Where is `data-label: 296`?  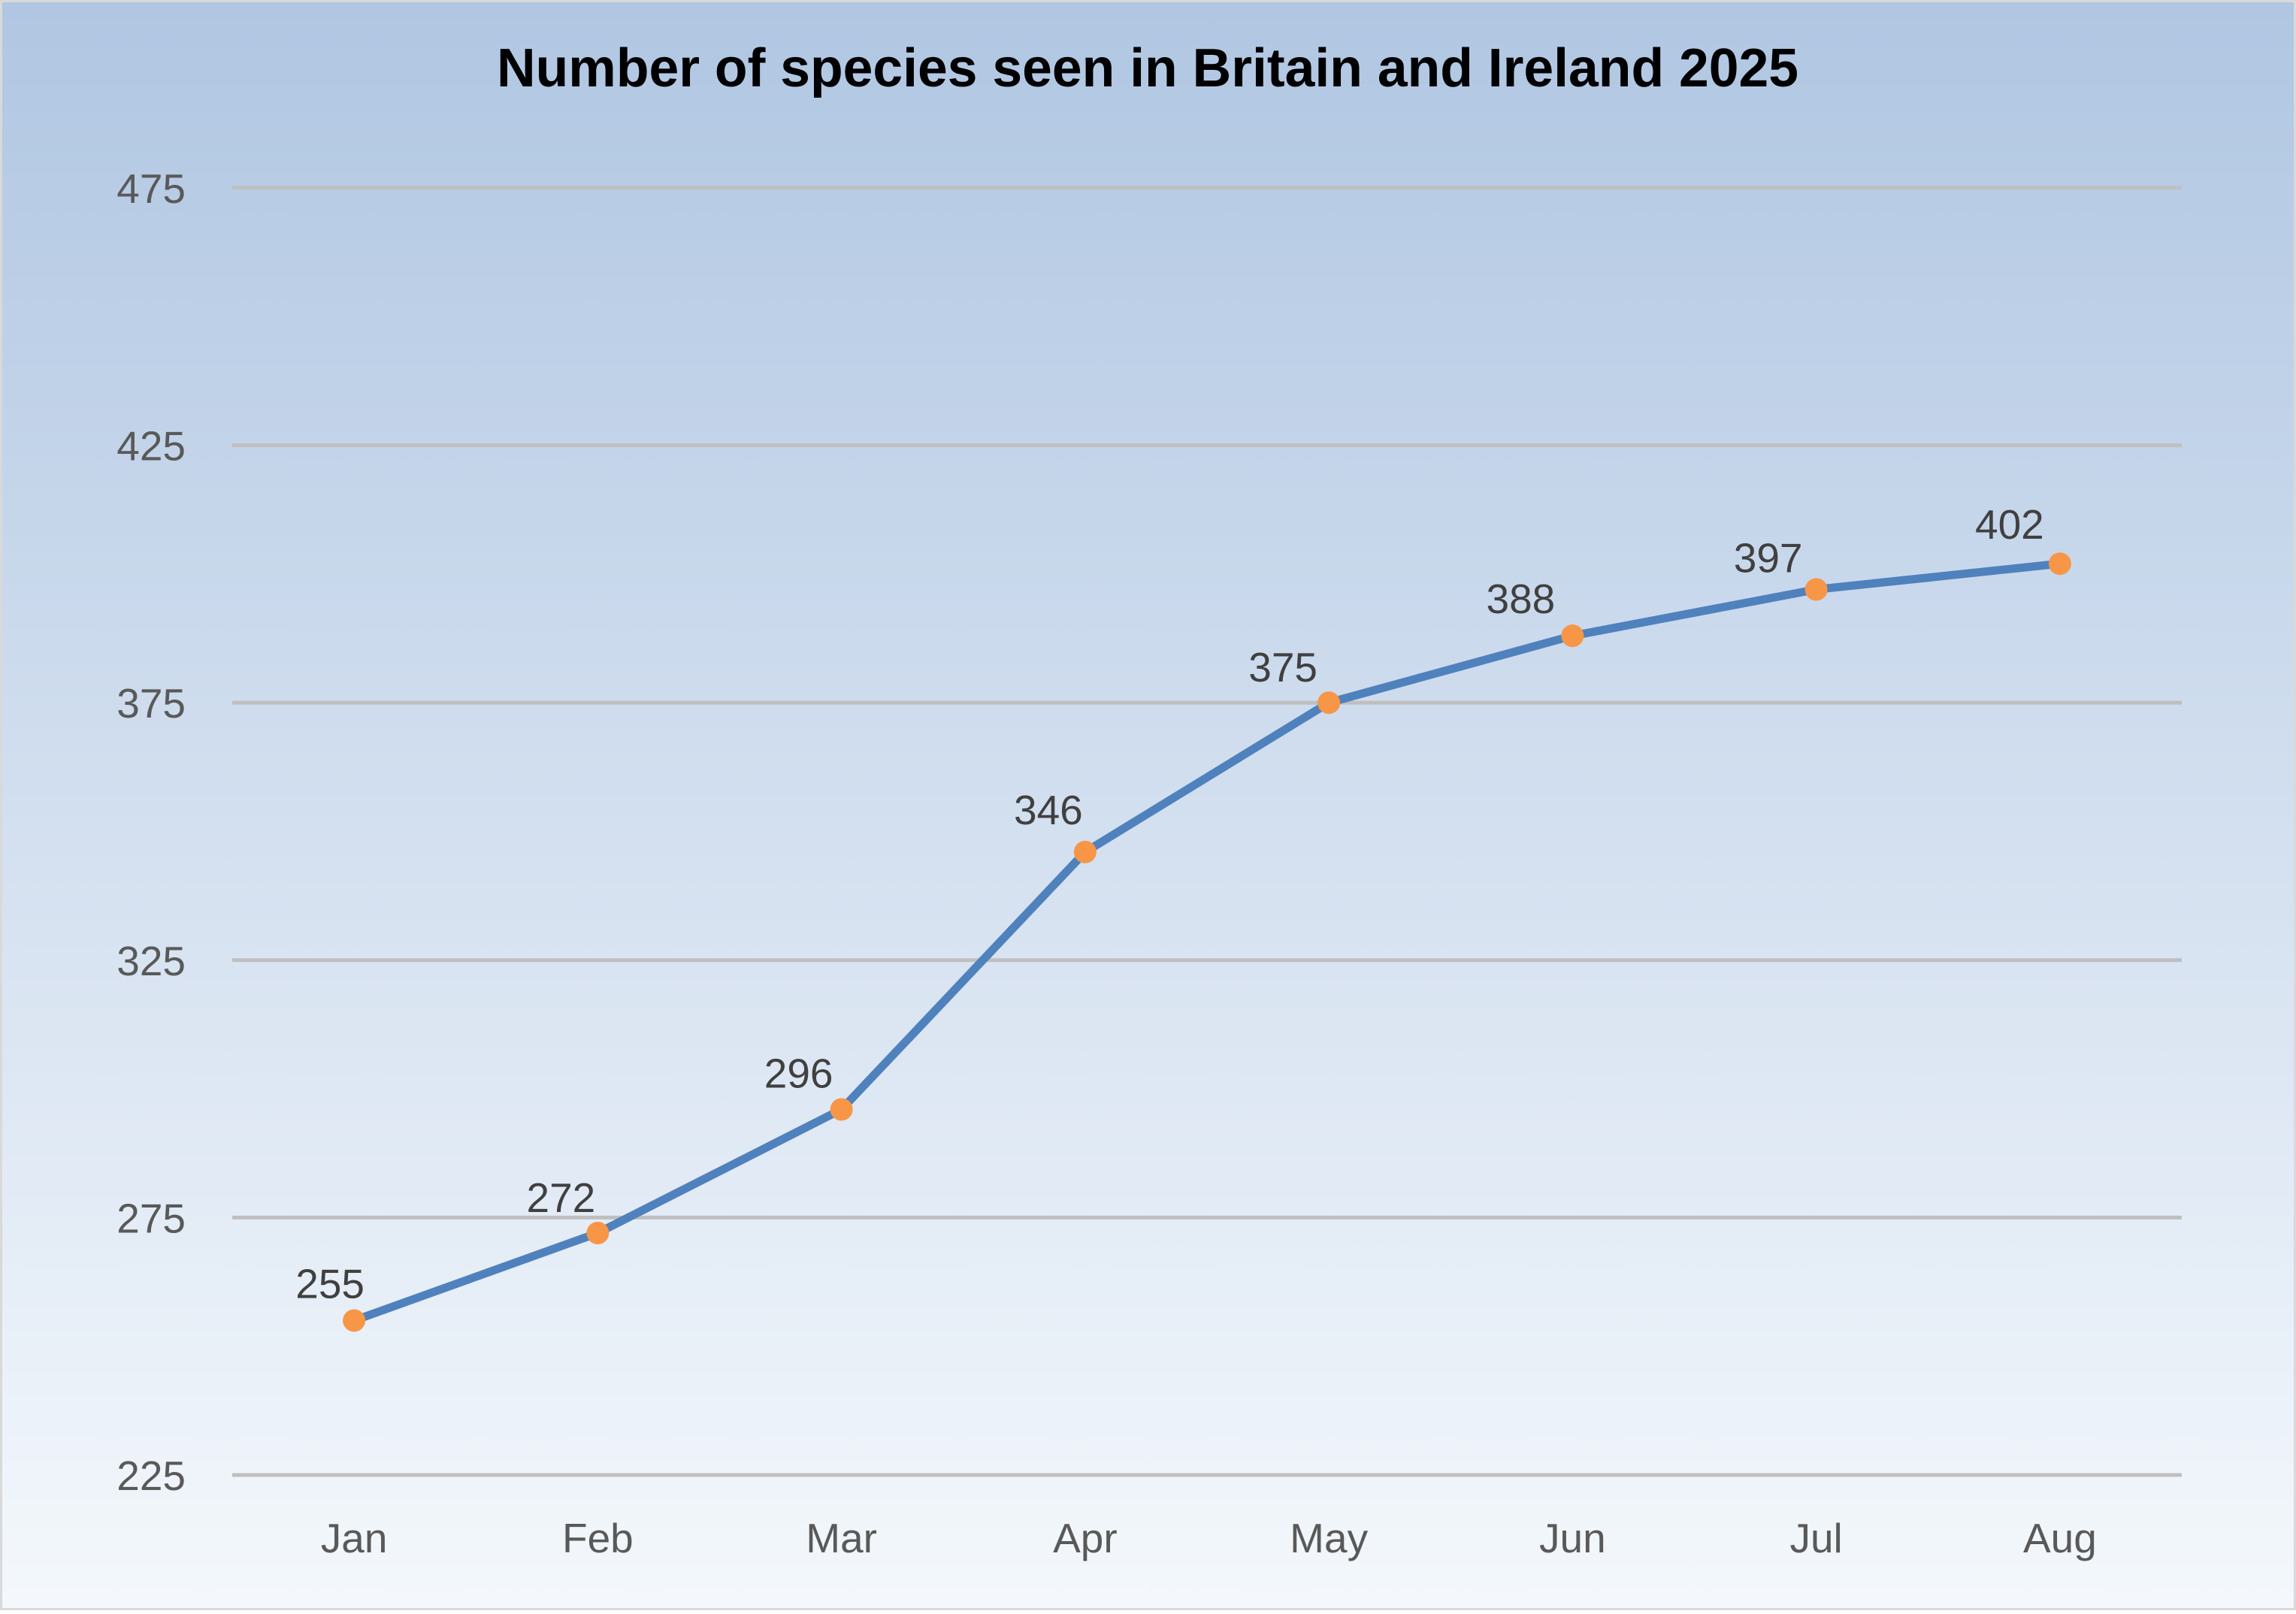
data-label: 296 is located at coordinates (798, 1073).